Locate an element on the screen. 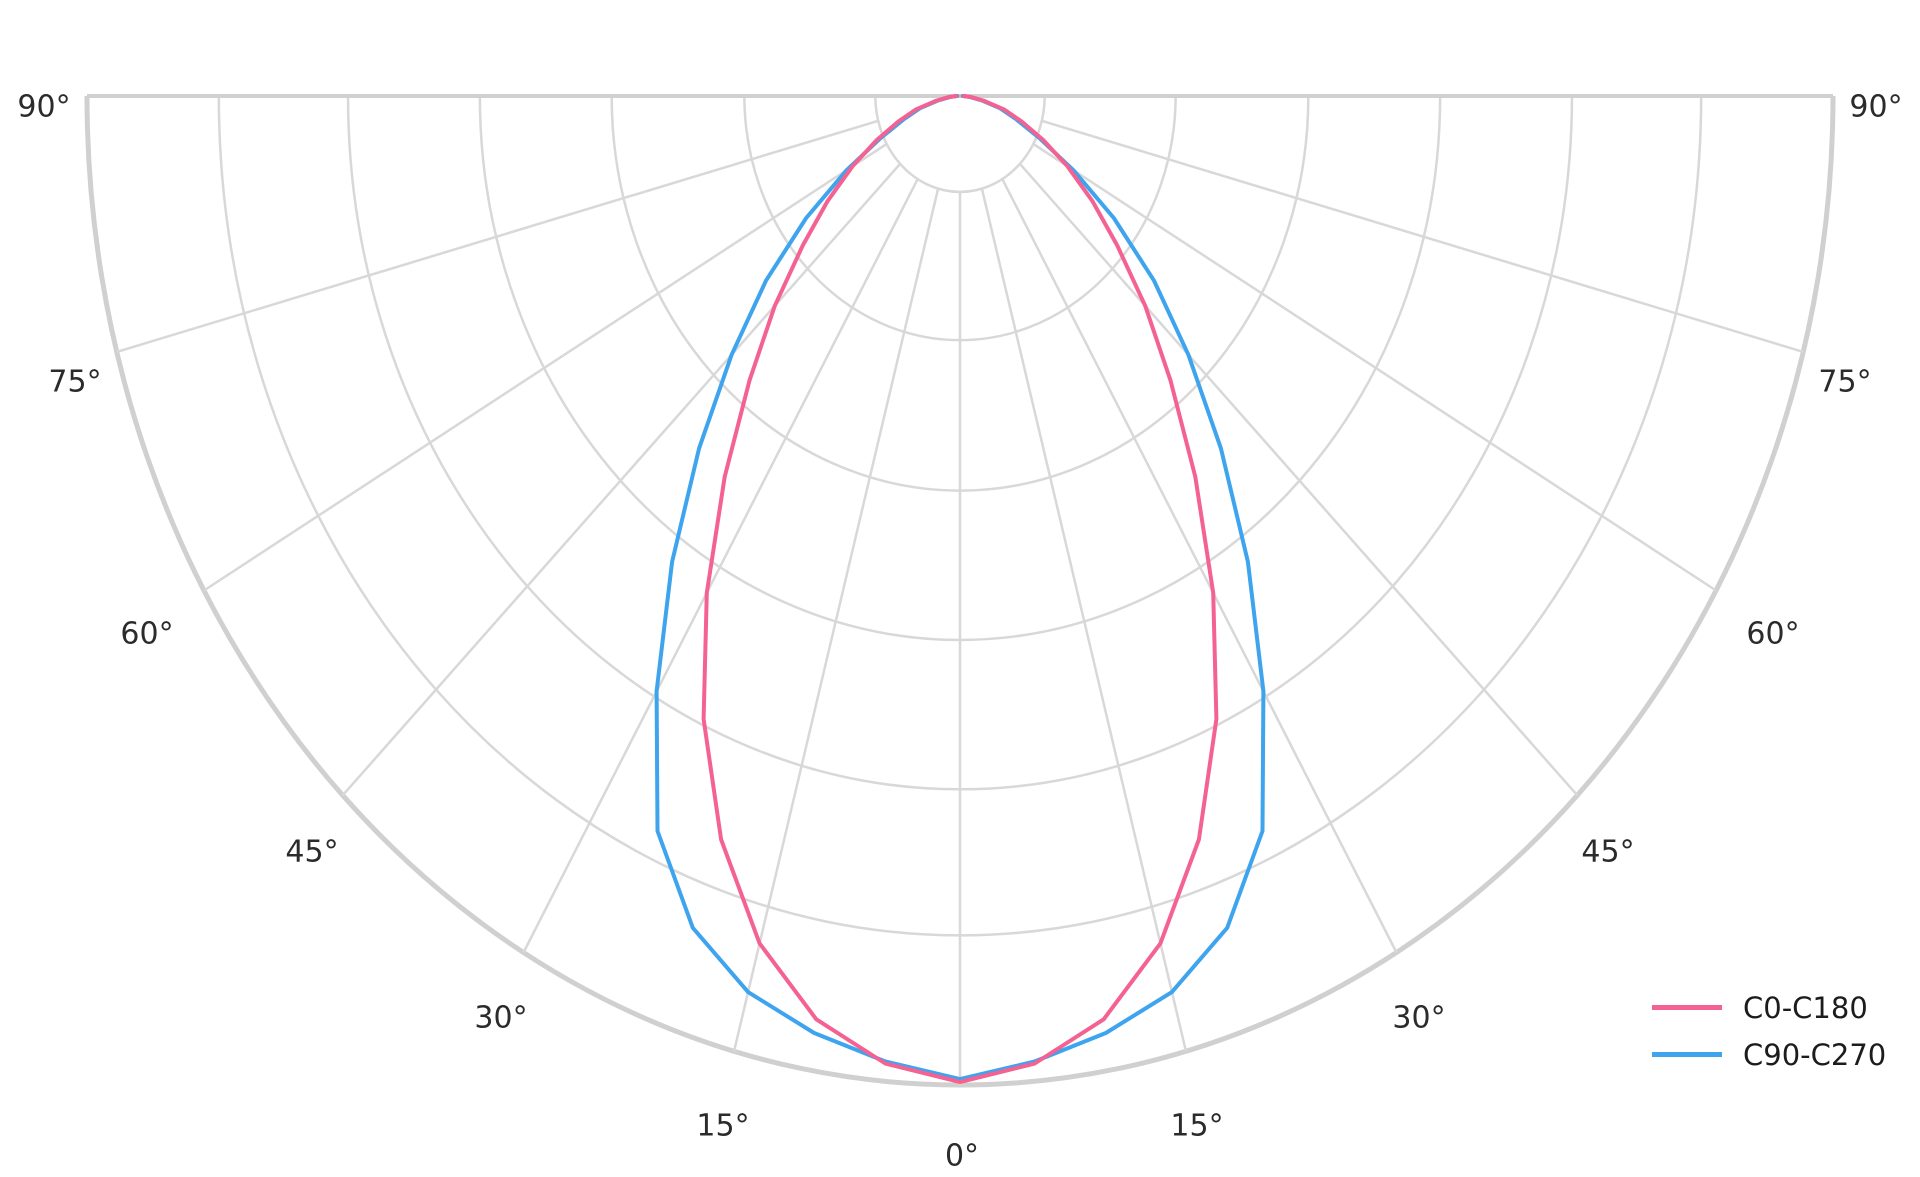 This screenshot has width=1920, height=1177. legend: C0-C180 C90-C270 is located at coordinates (1769, 1031).